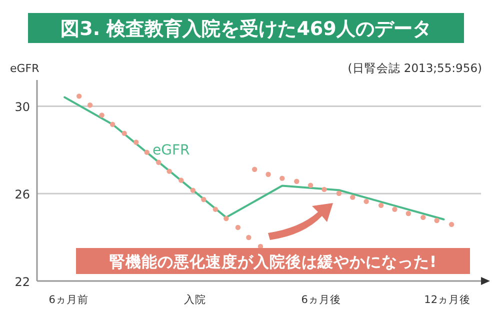 The width and height of the screenshot is (500, 317). What do you see at coordinates (321, 300) in the screenshot?
I see `x-tick-label: 6ヵ月後` at bounding box center [321, 300].